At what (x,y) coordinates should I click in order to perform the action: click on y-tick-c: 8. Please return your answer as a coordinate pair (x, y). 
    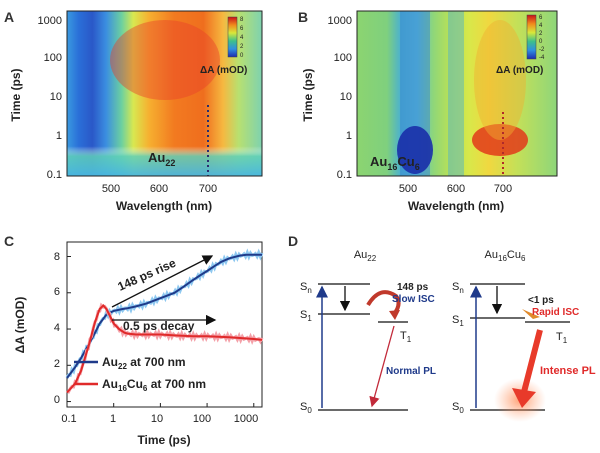
    Looking at the image, I should click on (57, 257).